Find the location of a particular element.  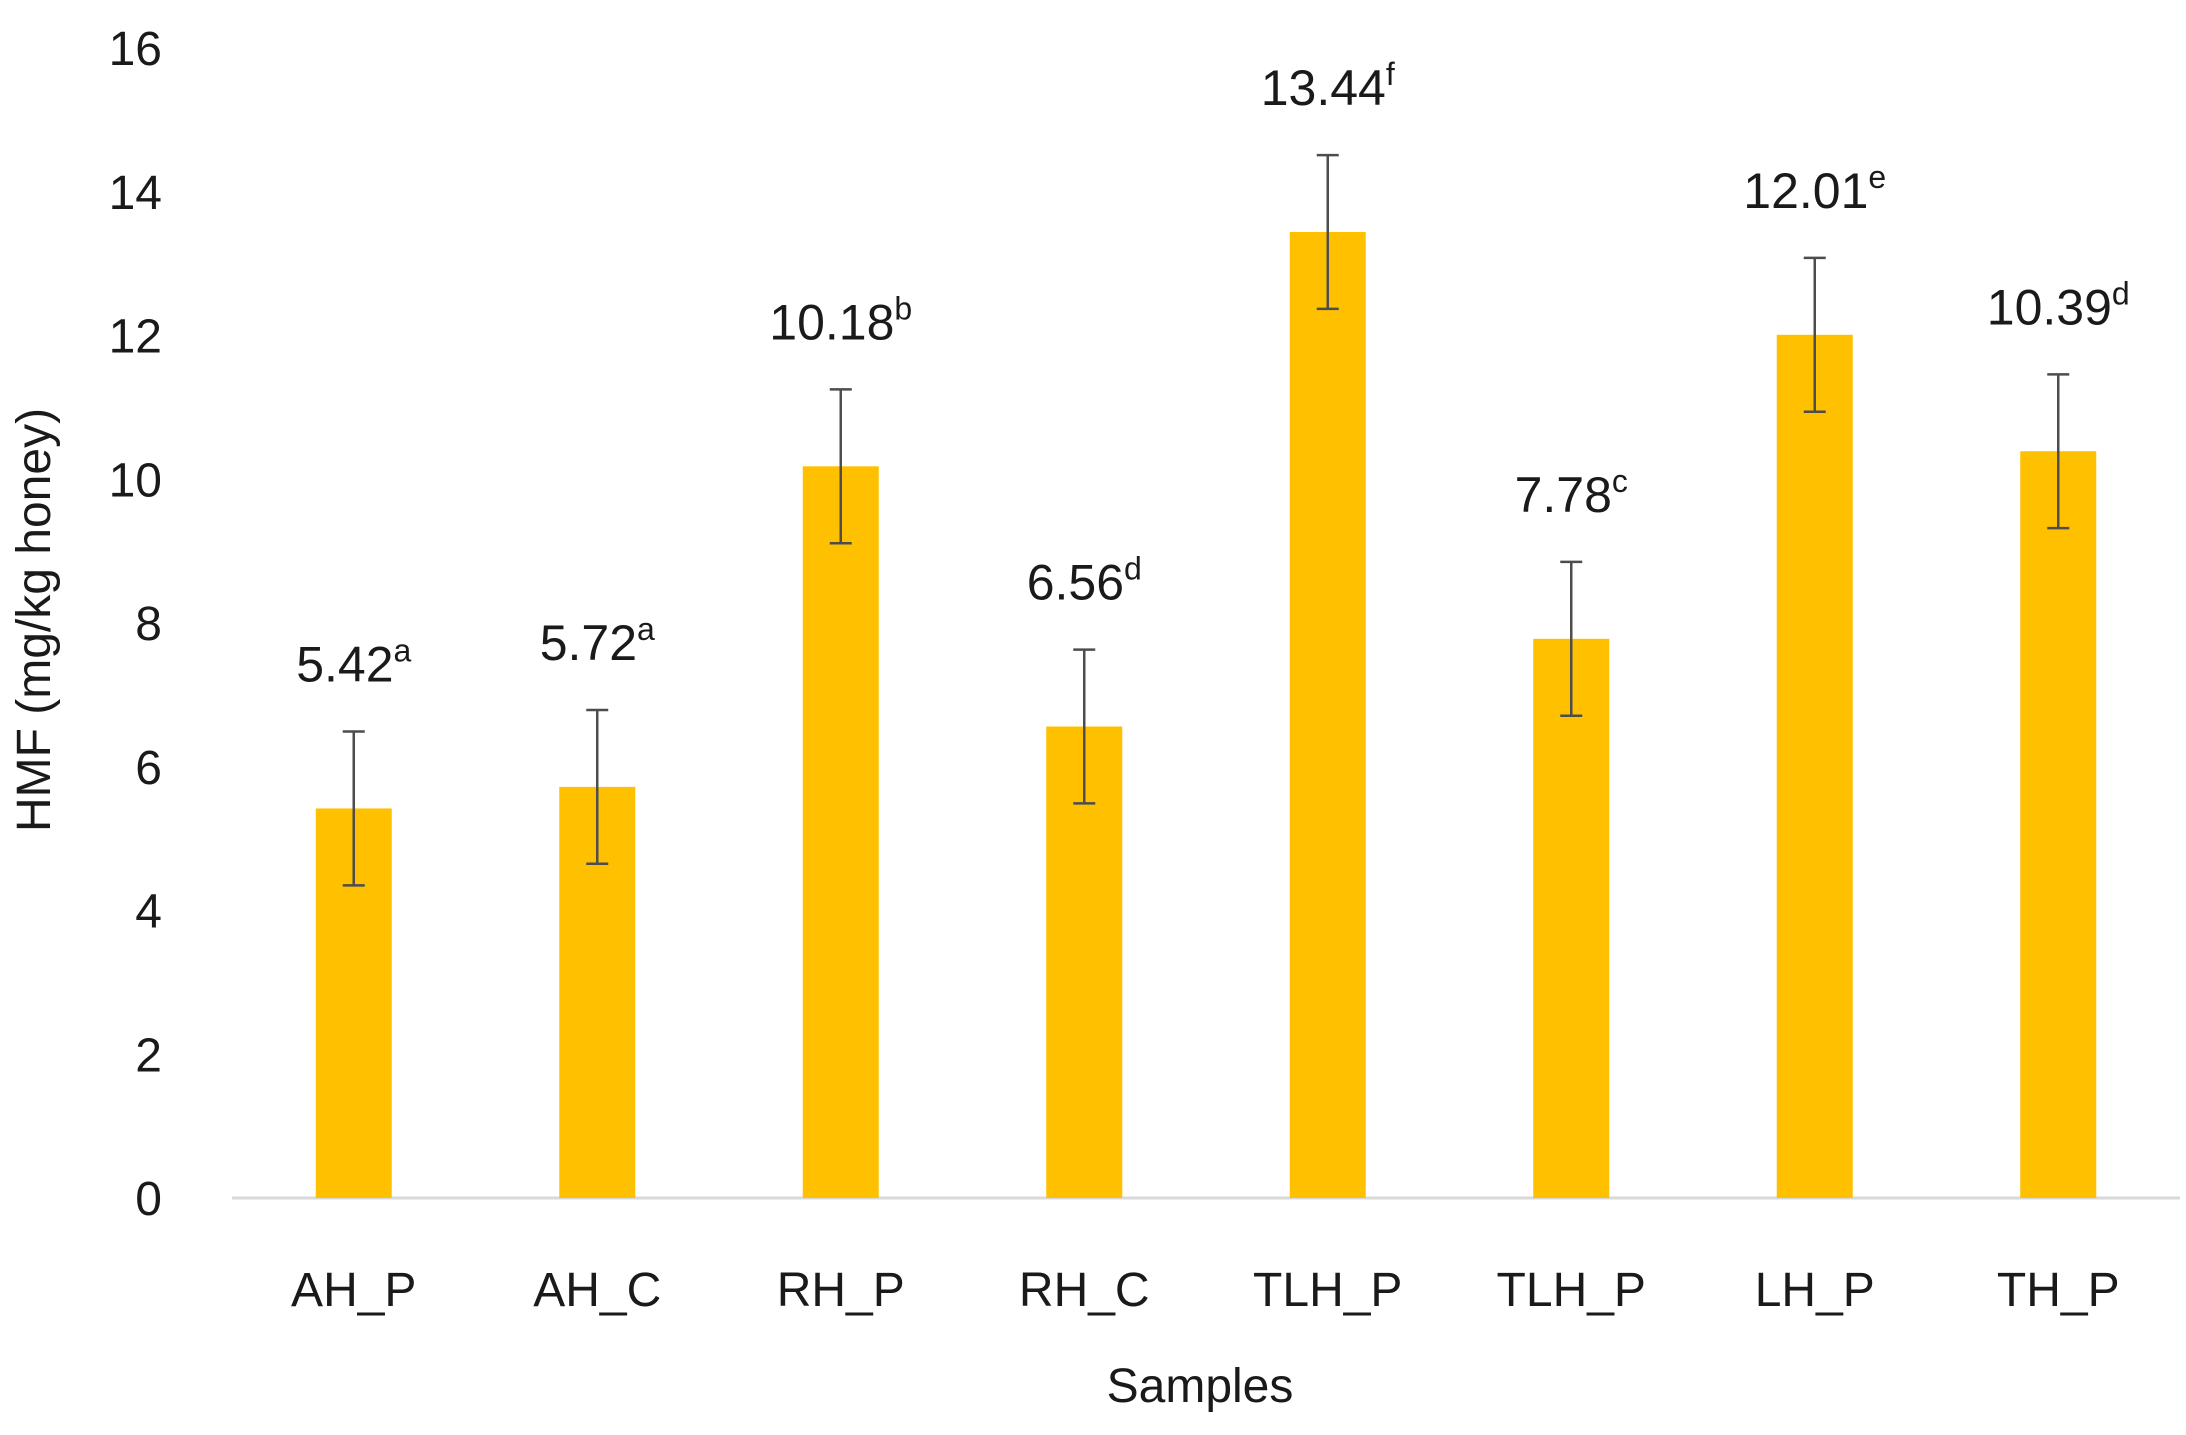

x-tick-label: AH_P is located at coordinates (353, 1290).